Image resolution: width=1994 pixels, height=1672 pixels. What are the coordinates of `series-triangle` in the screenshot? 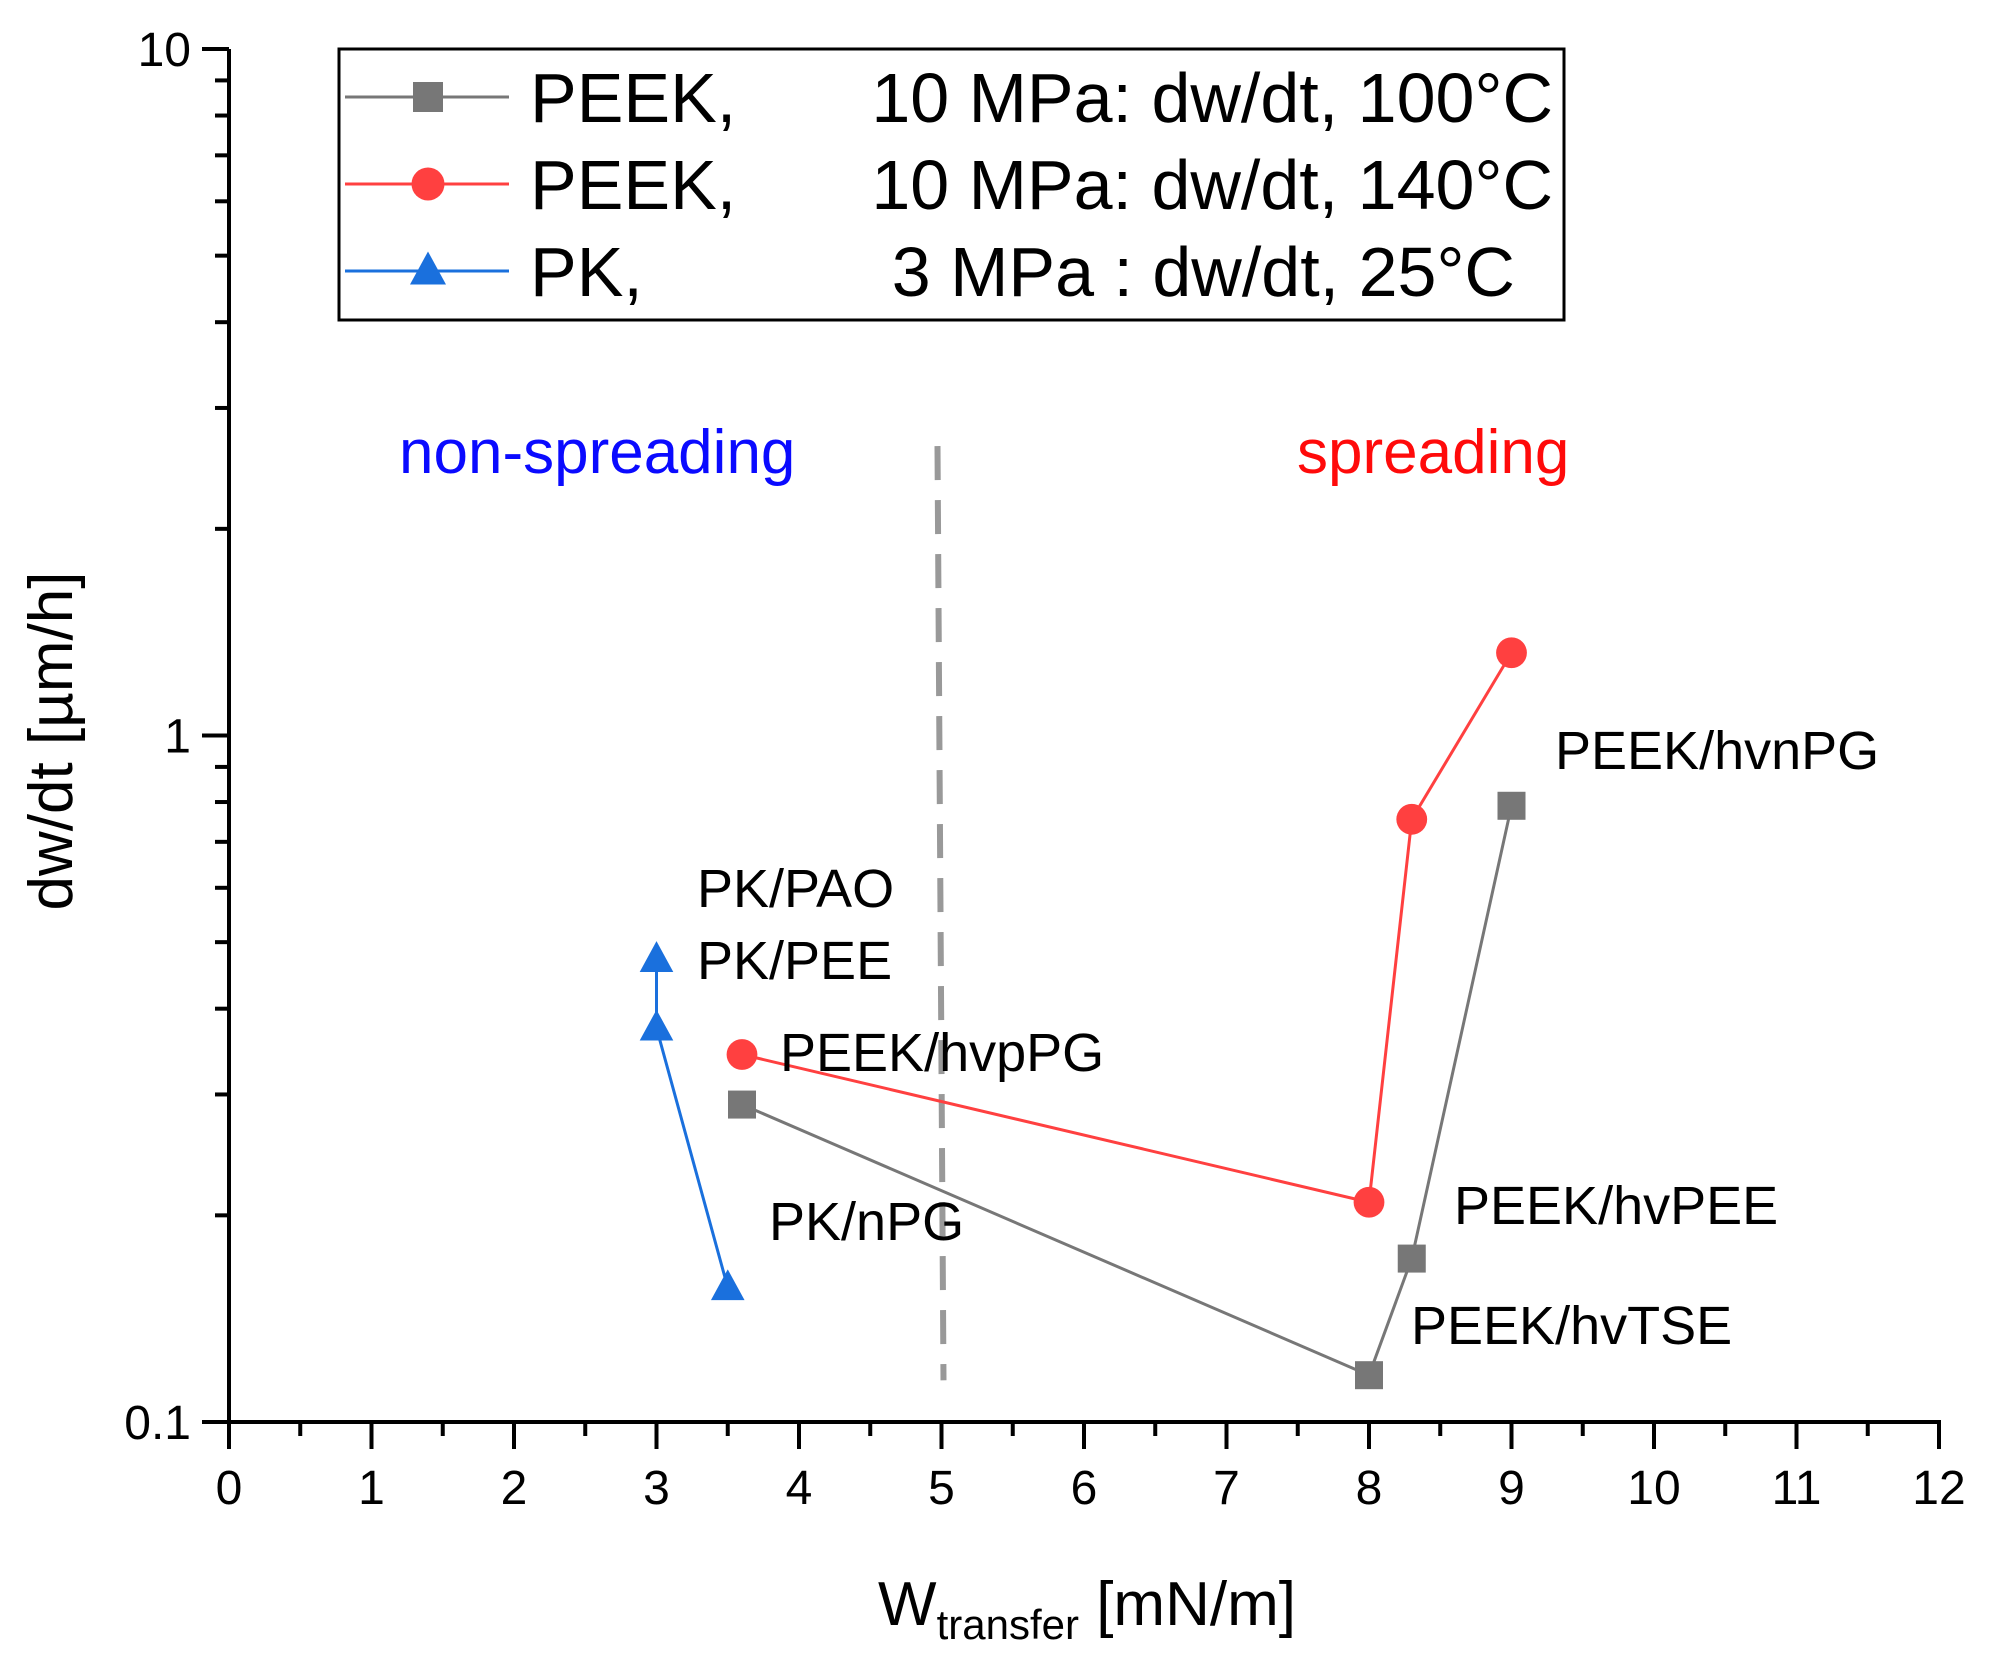 It's located at (692, 1121).